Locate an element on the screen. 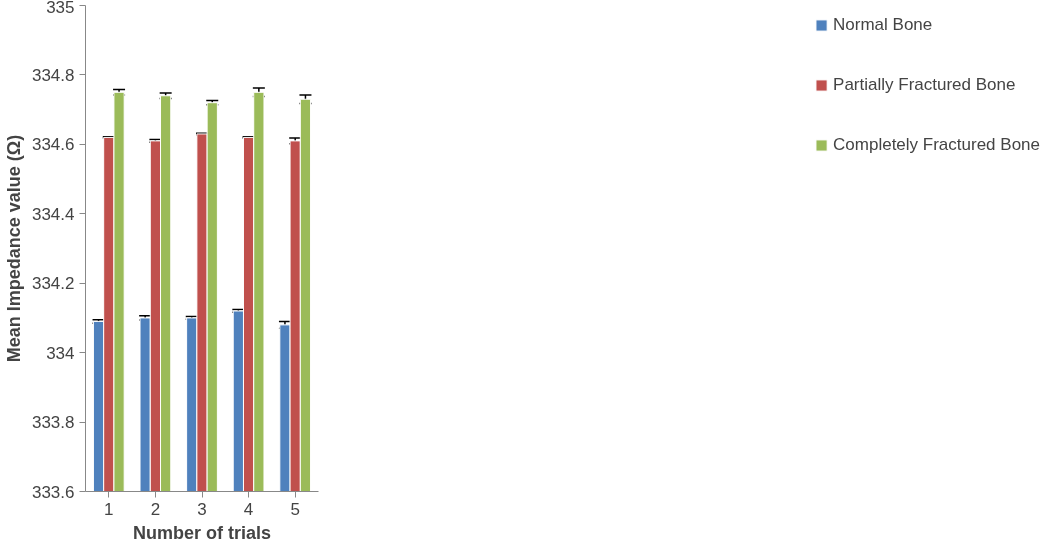 Image resolution: width=1058 pixels, height=553 pixels. legend-label: Normal Bone is located at coordinates (883, 25).